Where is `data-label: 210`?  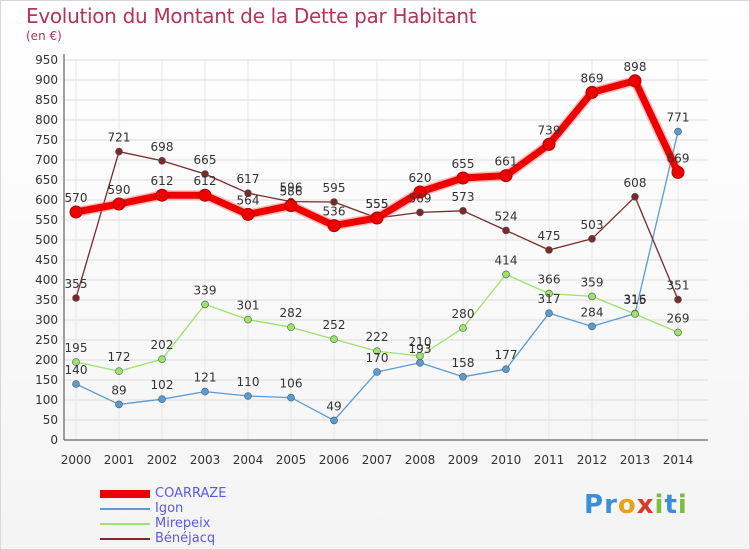 data-label: 210 is located at coordinates (420, 342).